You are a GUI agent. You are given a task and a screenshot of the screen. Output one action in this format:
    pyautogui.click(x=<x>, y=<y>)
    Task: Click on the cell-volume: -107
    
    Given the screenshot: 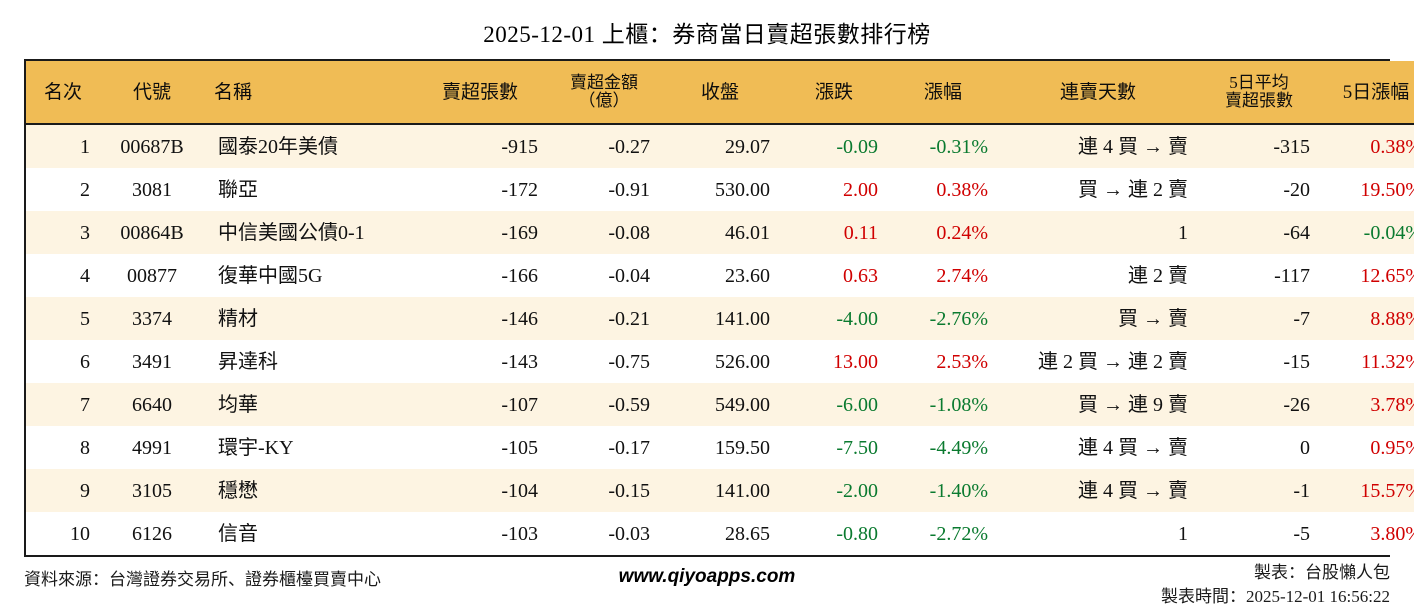 What is the action you would take?
    pyautogui.click(x=480, y=405)
    